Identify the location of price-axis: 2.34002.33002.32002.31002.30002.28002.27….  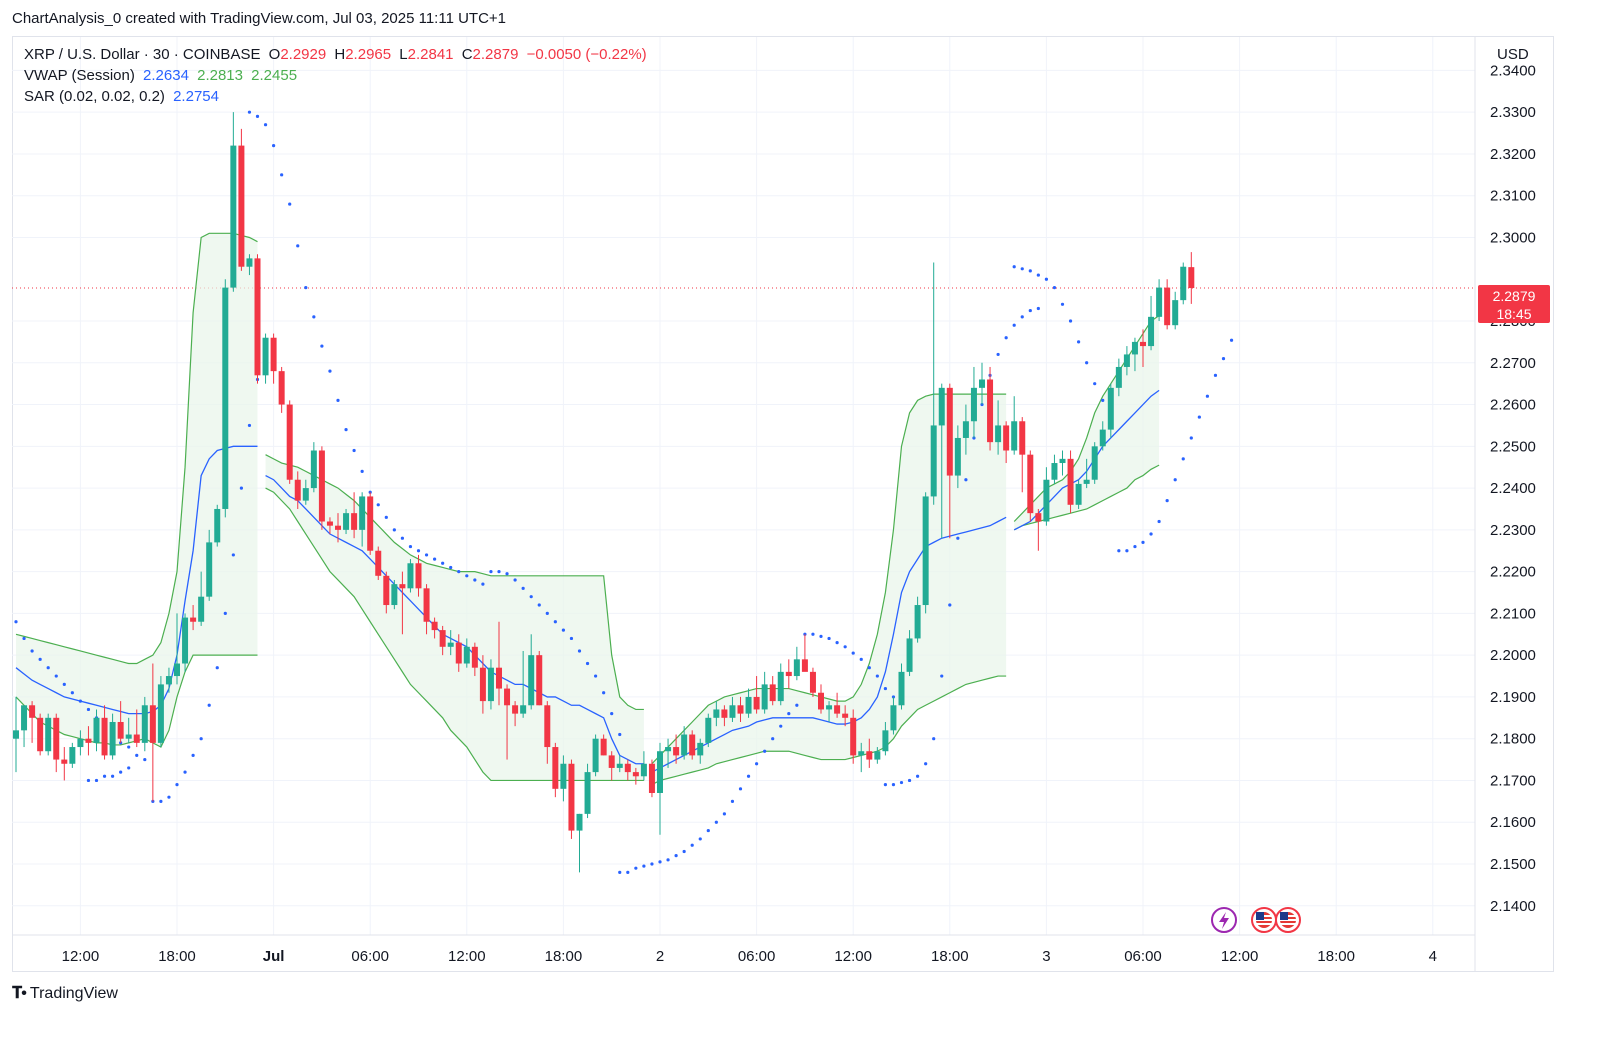
(1505, 504).